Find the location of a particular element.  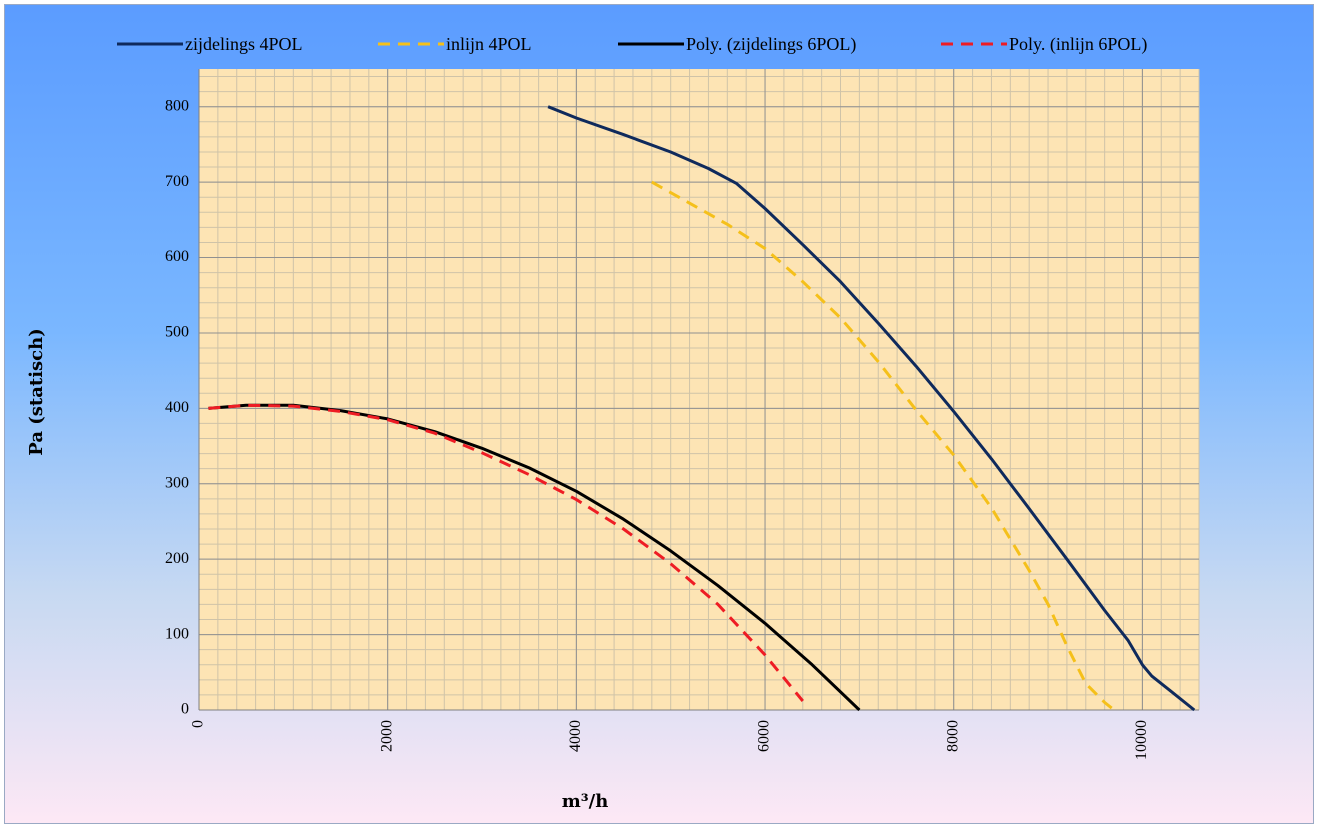

y-tick-label: 700 is located at coordinates (177, 181).